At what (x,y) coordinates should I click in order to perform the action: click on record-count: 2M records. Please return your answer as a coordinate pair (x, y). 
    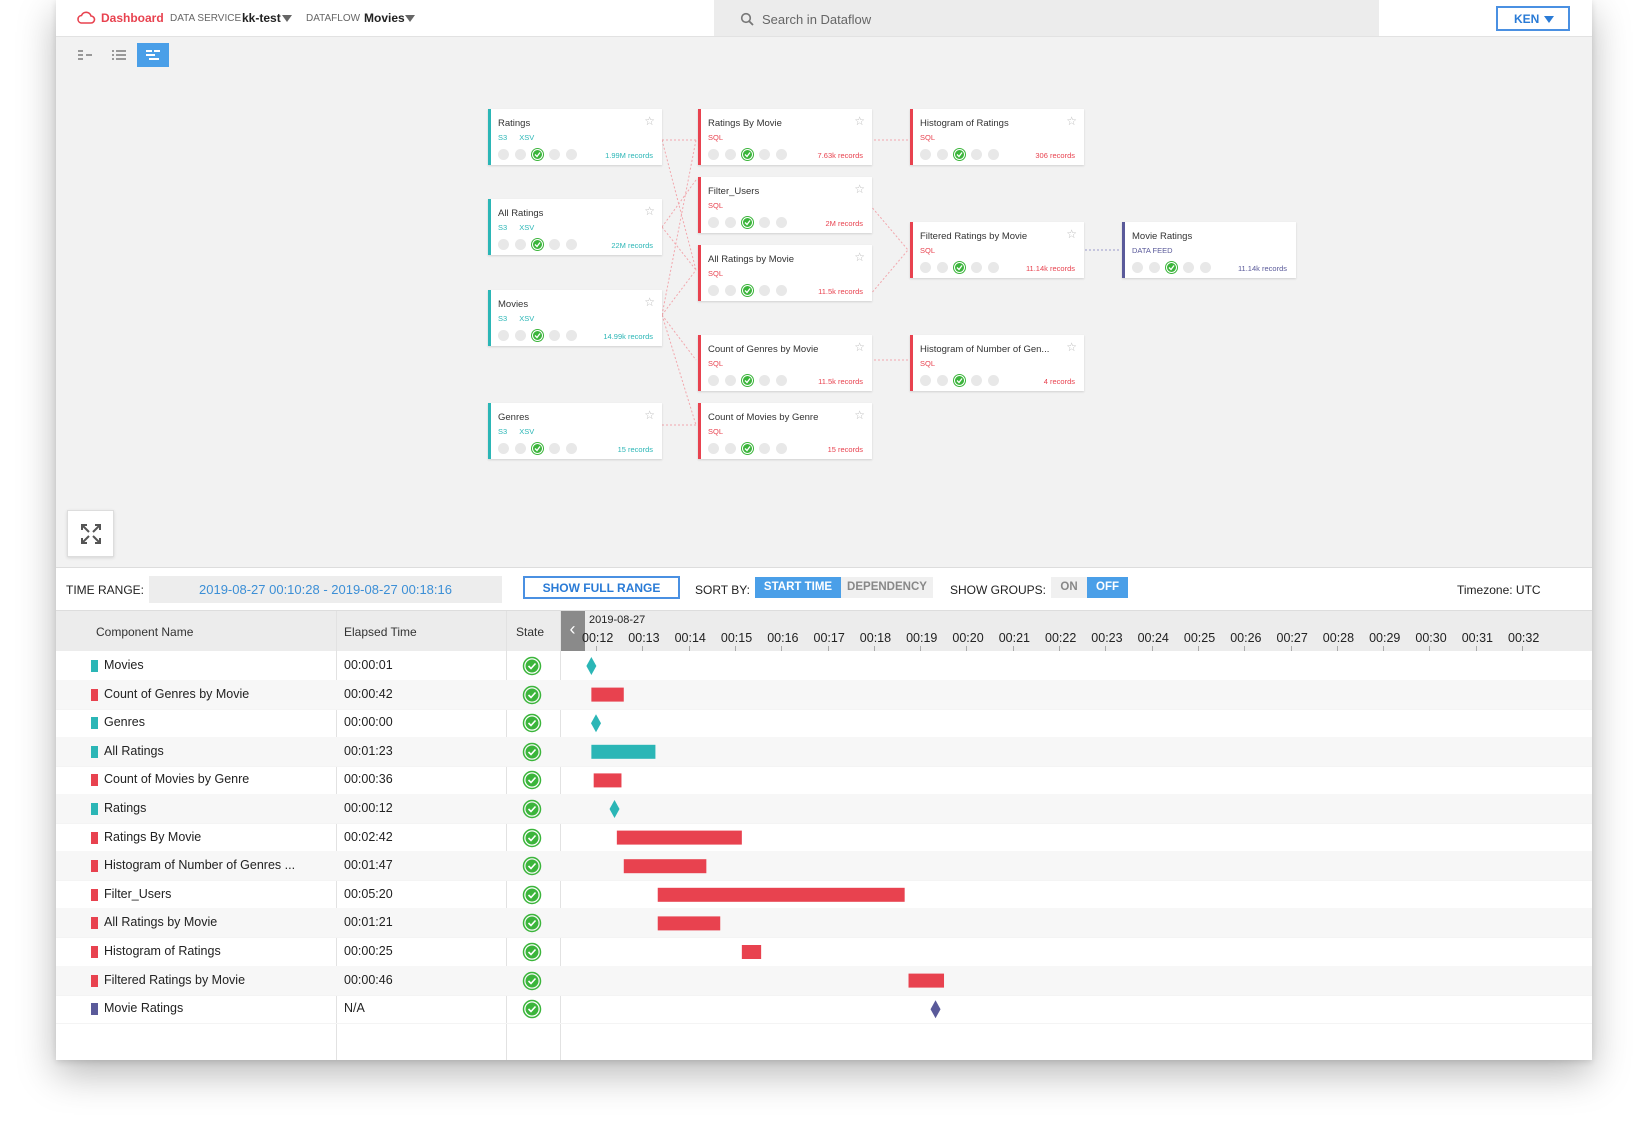
    Looking at the image, I should click on (844, 223).